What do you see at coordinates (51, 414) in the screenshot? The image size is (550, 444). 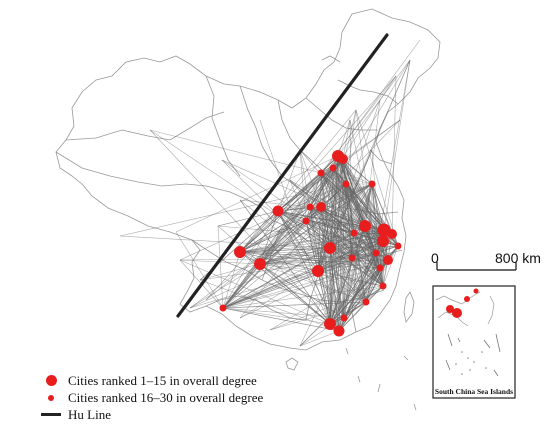 I see `line-icon` at bounding box center [51, 414].